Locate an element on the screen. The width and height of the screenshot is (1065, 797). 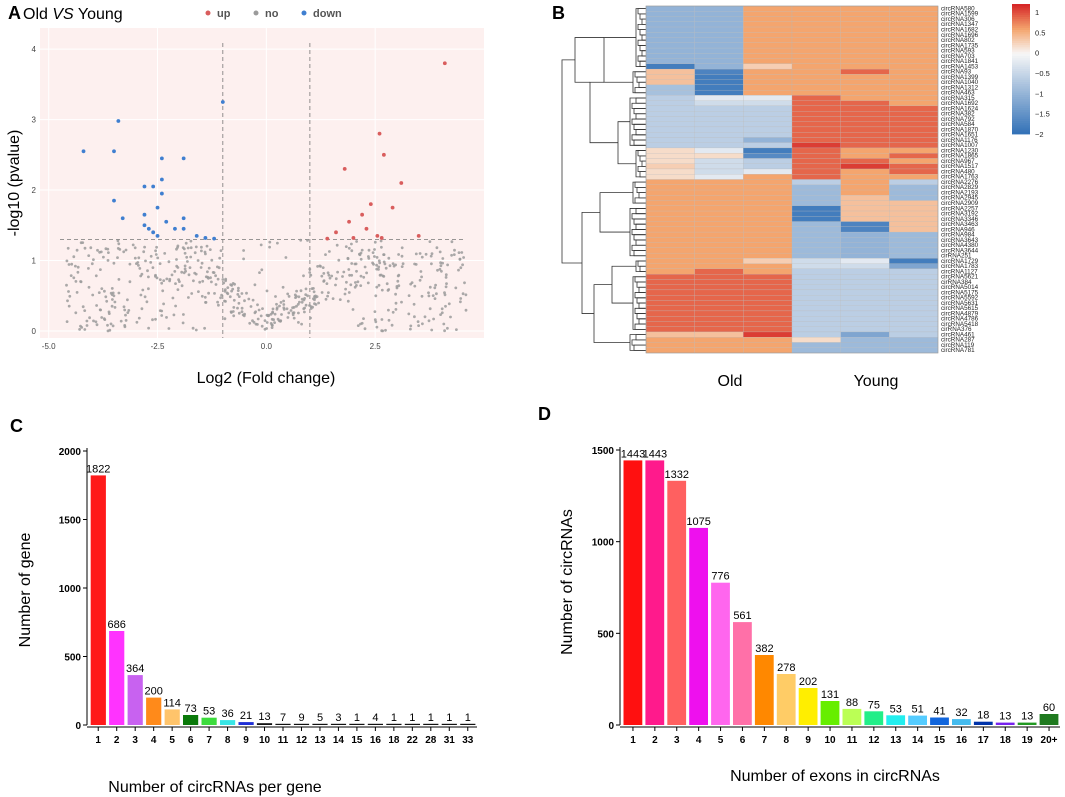
heatmap-row-label: circRNA287 is located at coordinates (958, 340).